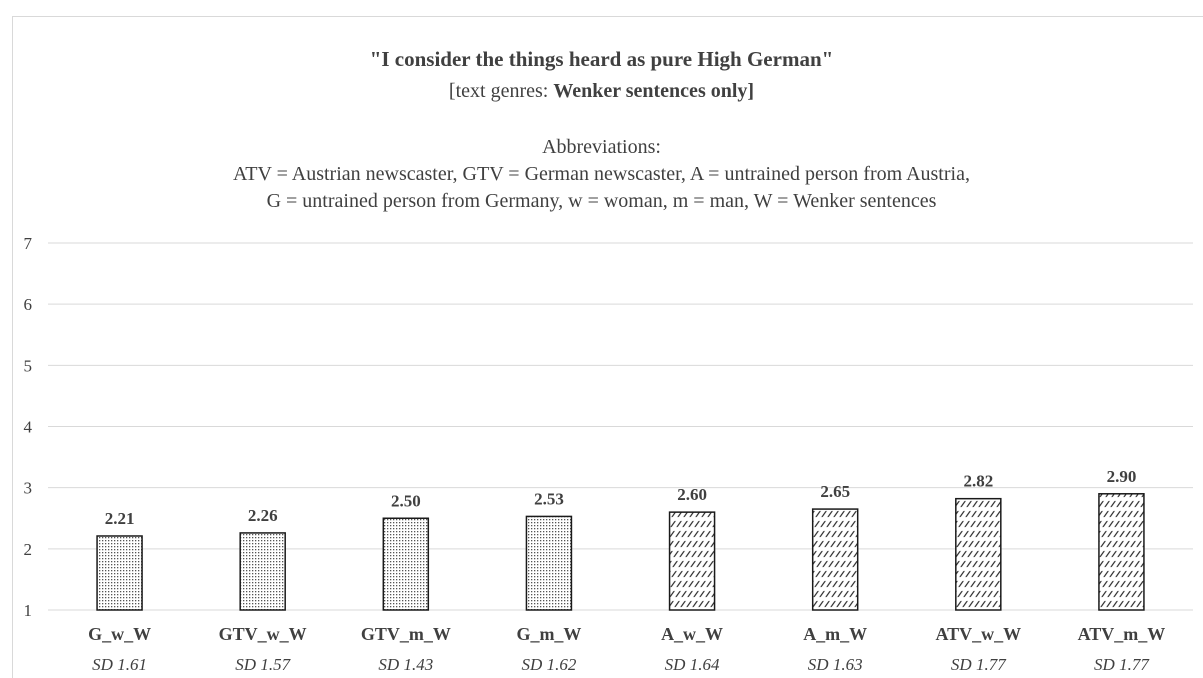  I want to click on subtitle-bold: Wenker sentences only], so click(654, 91).